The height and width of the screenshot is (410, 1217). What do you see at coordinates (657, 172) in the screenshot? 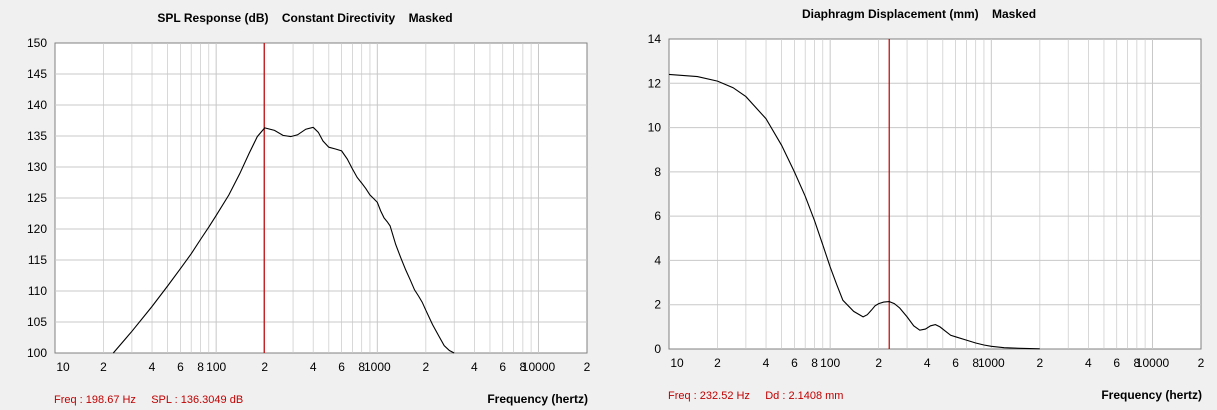
I see `y-tick-label: 8` at bounding box center [657, 172].